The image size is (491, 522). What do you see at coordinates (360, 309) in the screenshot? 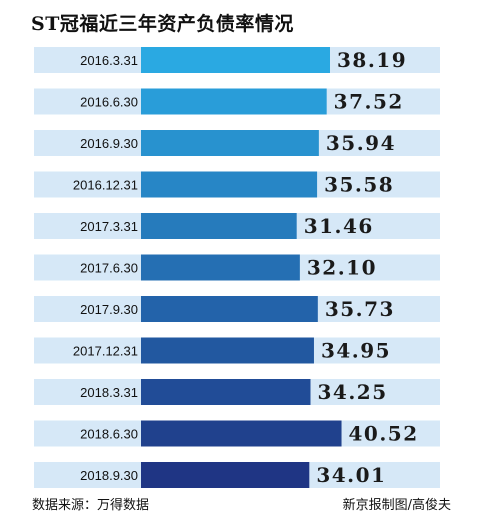
I see `value-label: 35.73` at bounding box center [360, 309].